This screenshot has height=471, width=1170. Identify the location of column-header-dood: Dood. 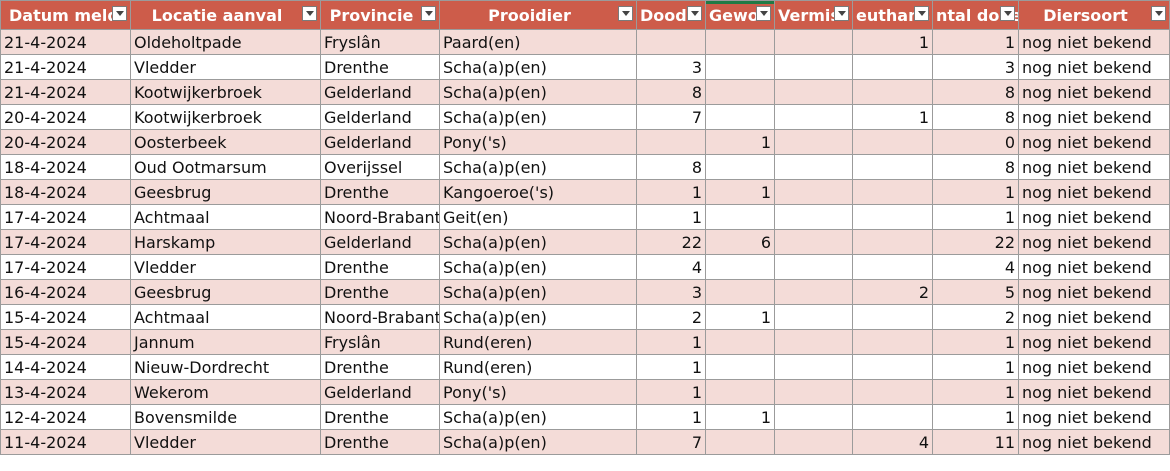
(671, 15).